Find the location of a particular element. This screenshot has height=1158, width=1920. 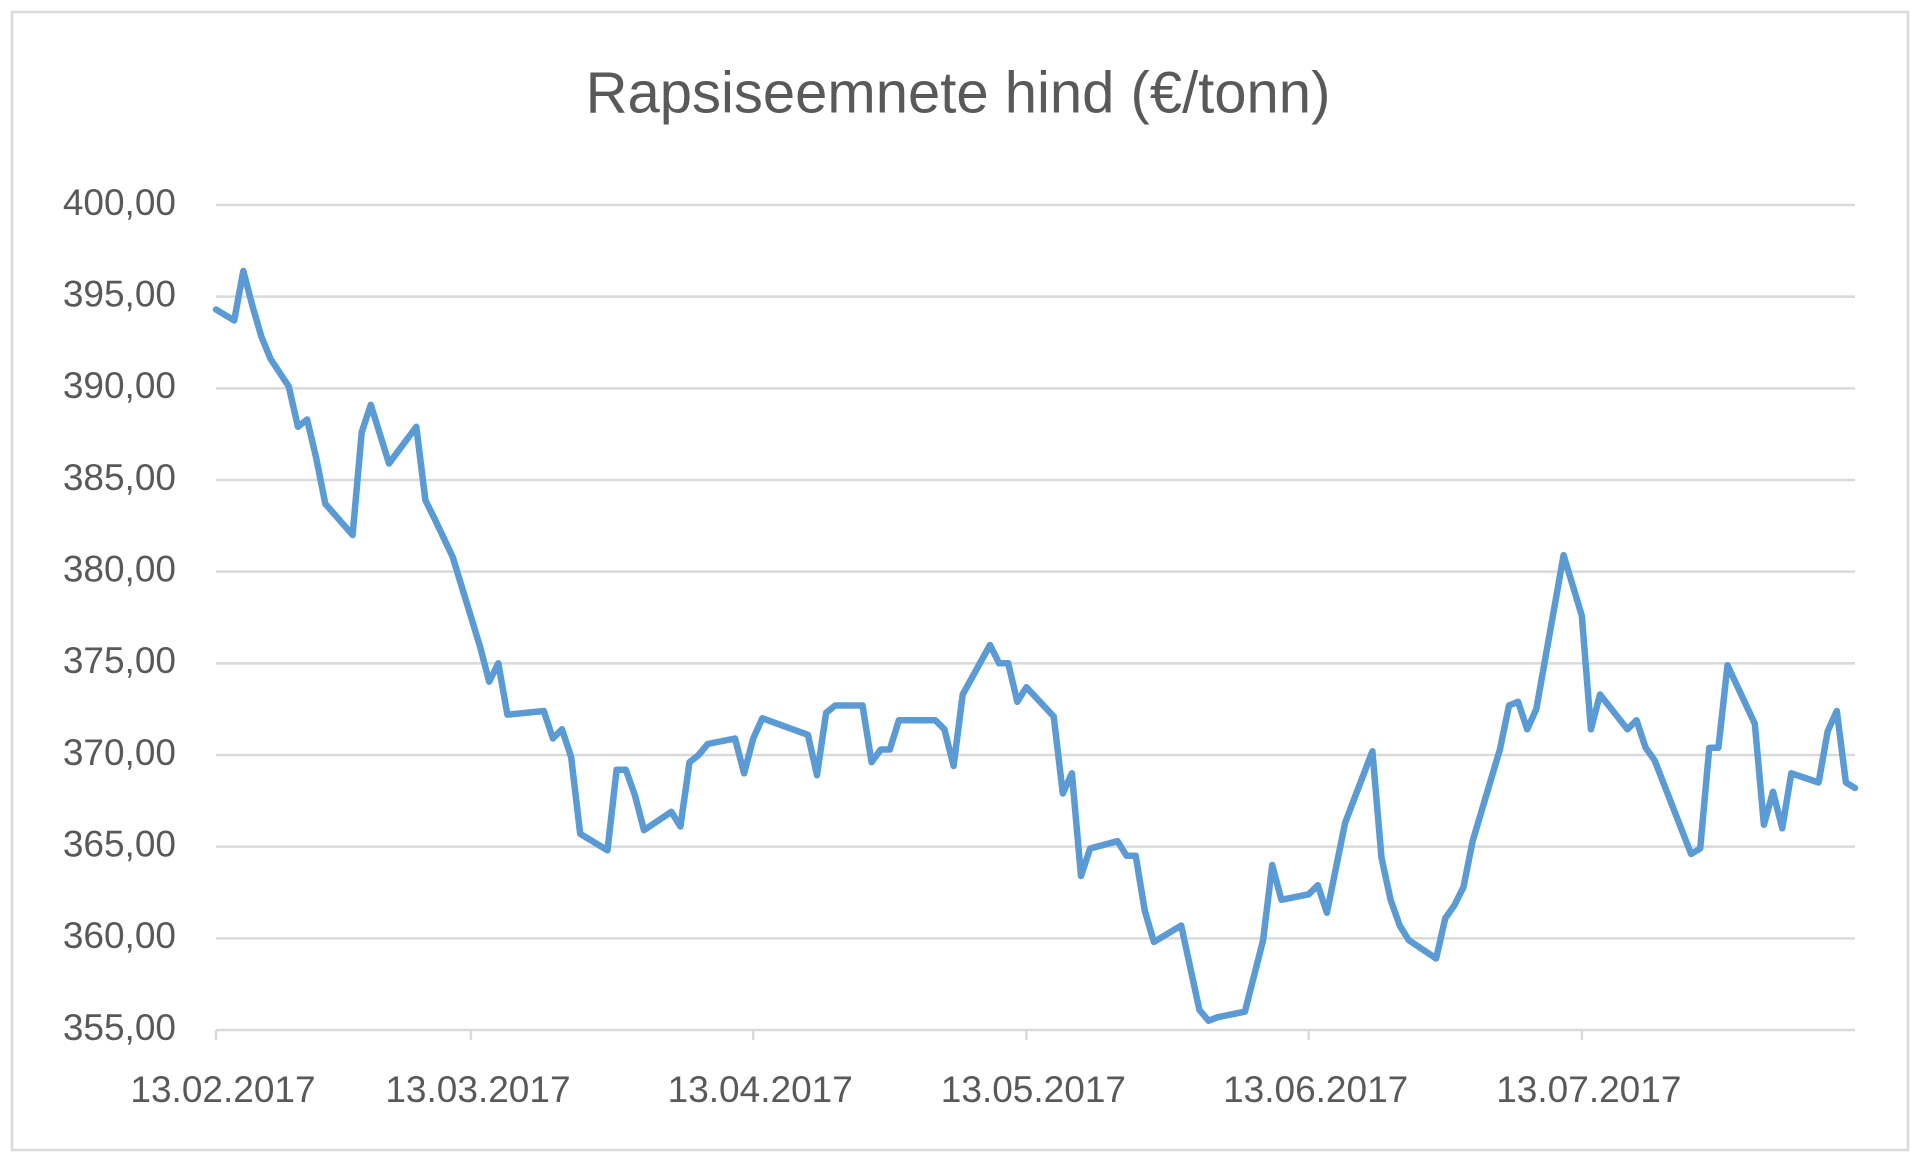

x-tick-label: 13.02.2017 is located at coordinates (222, 1089).